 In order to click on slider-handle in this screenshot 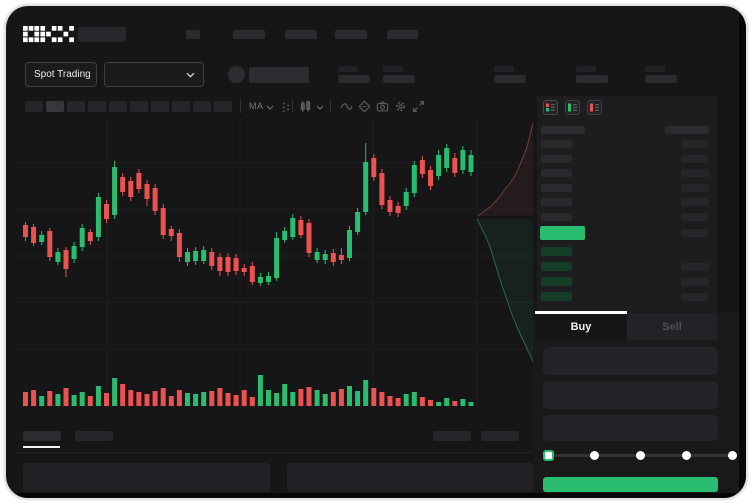, I will do `click(548, 455)`.